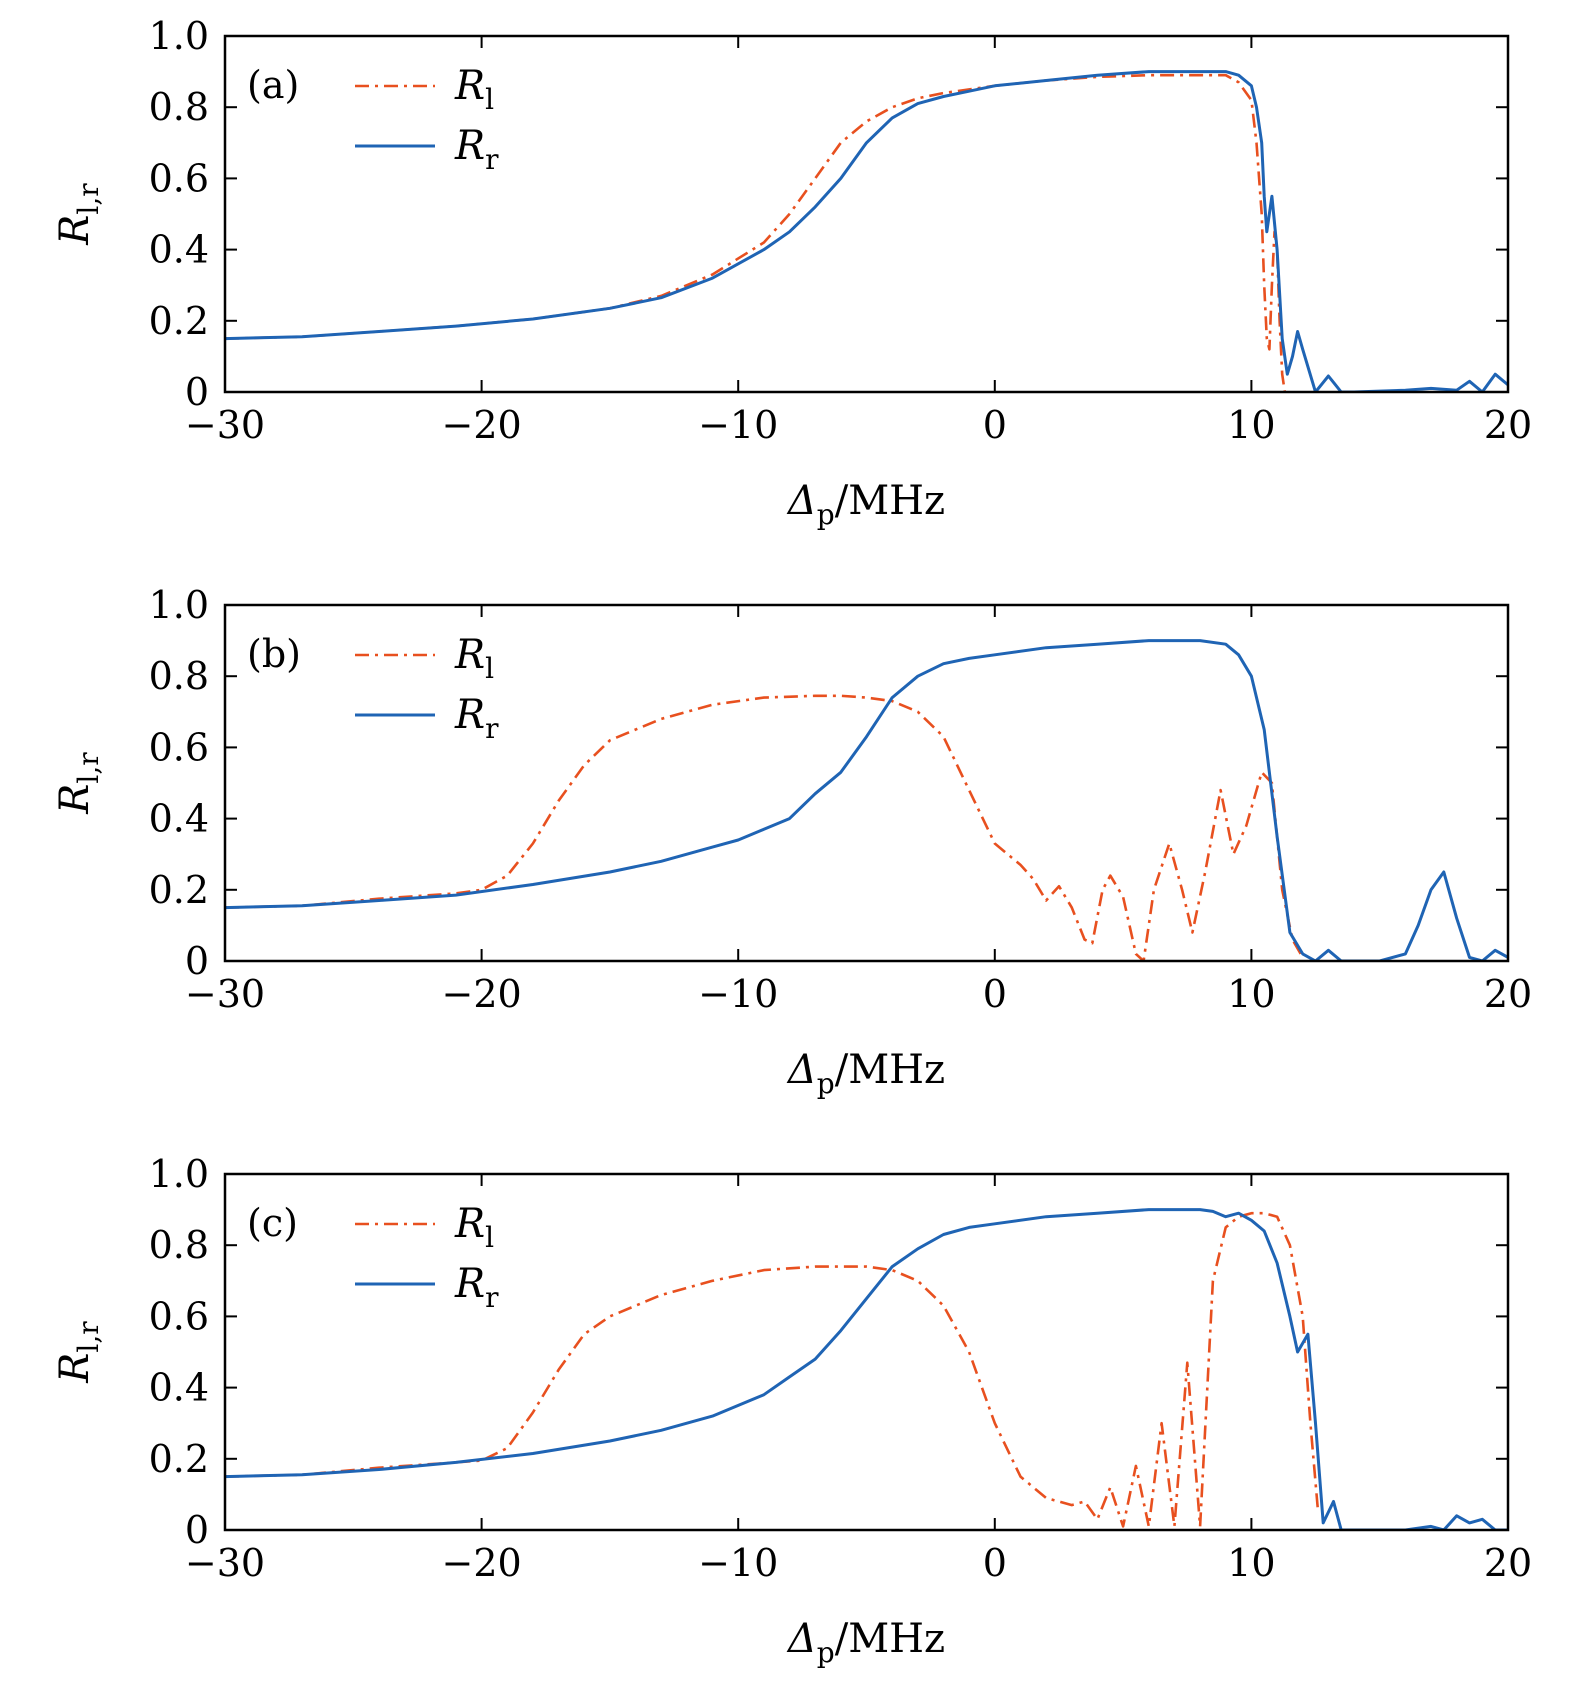 This screenshot has width=1575, height=1683. Describe the element at coordinates (273, 85) in the screenshot. I see `panel-label: (a)` at that location.